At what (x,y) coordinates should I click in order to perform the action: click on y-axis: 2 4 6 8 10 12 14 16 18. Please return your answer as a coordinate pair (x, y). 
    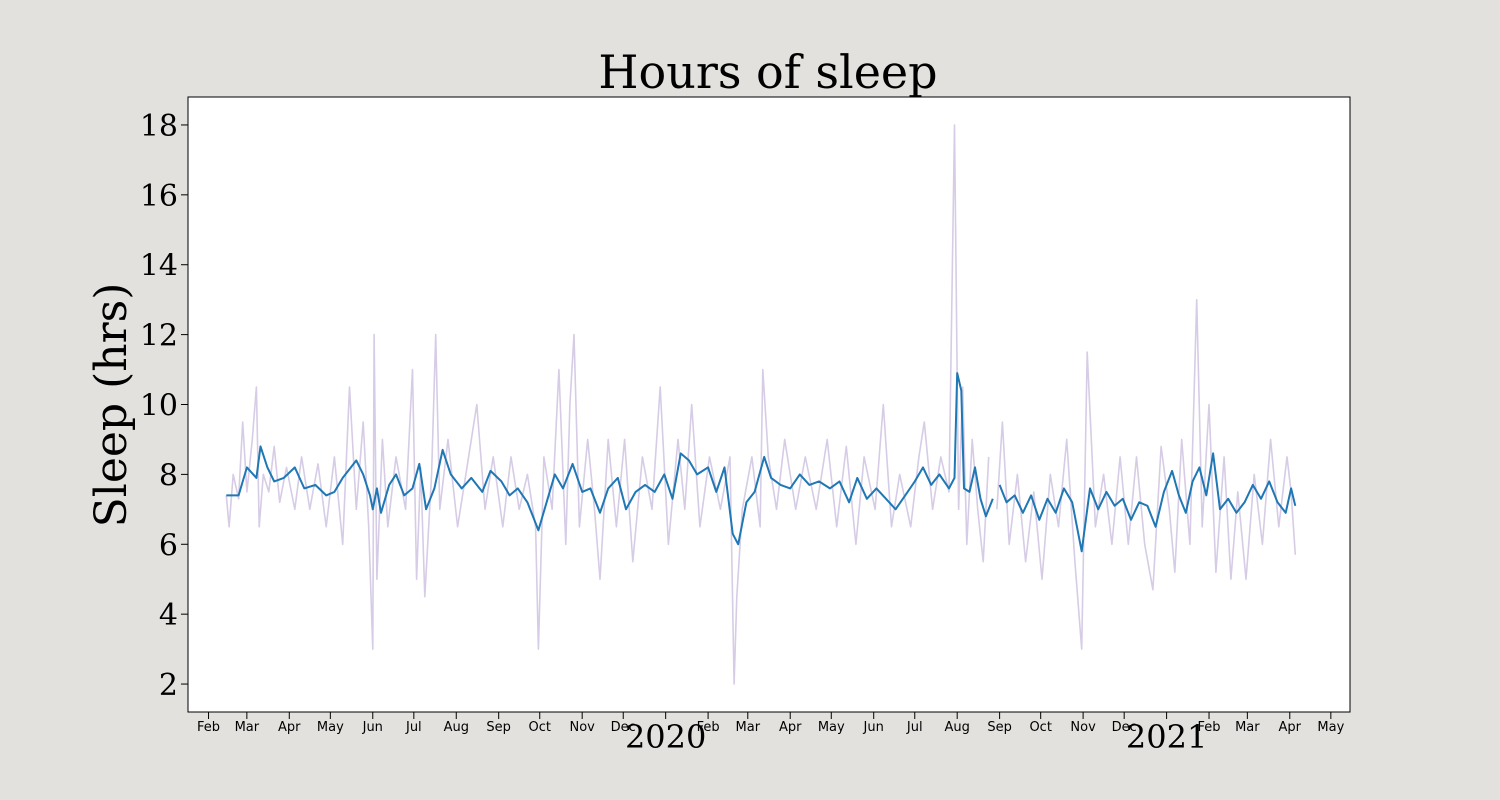
    Looking at the image, I should click on (164, 406).